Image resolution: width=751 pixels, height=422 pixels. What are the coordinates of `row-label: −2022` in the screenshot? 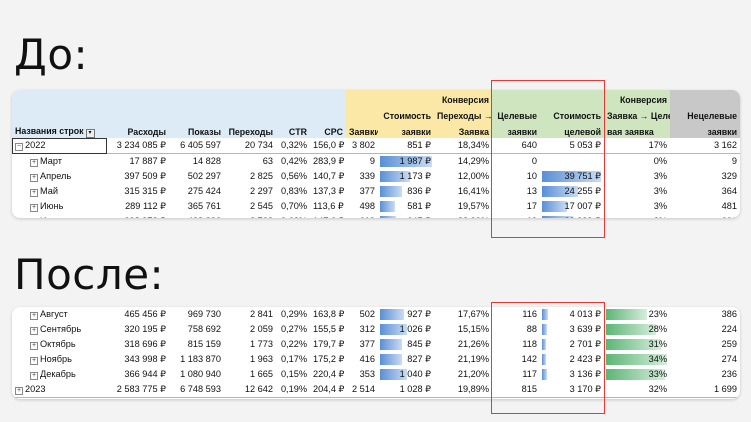 It's located at (59, 146).